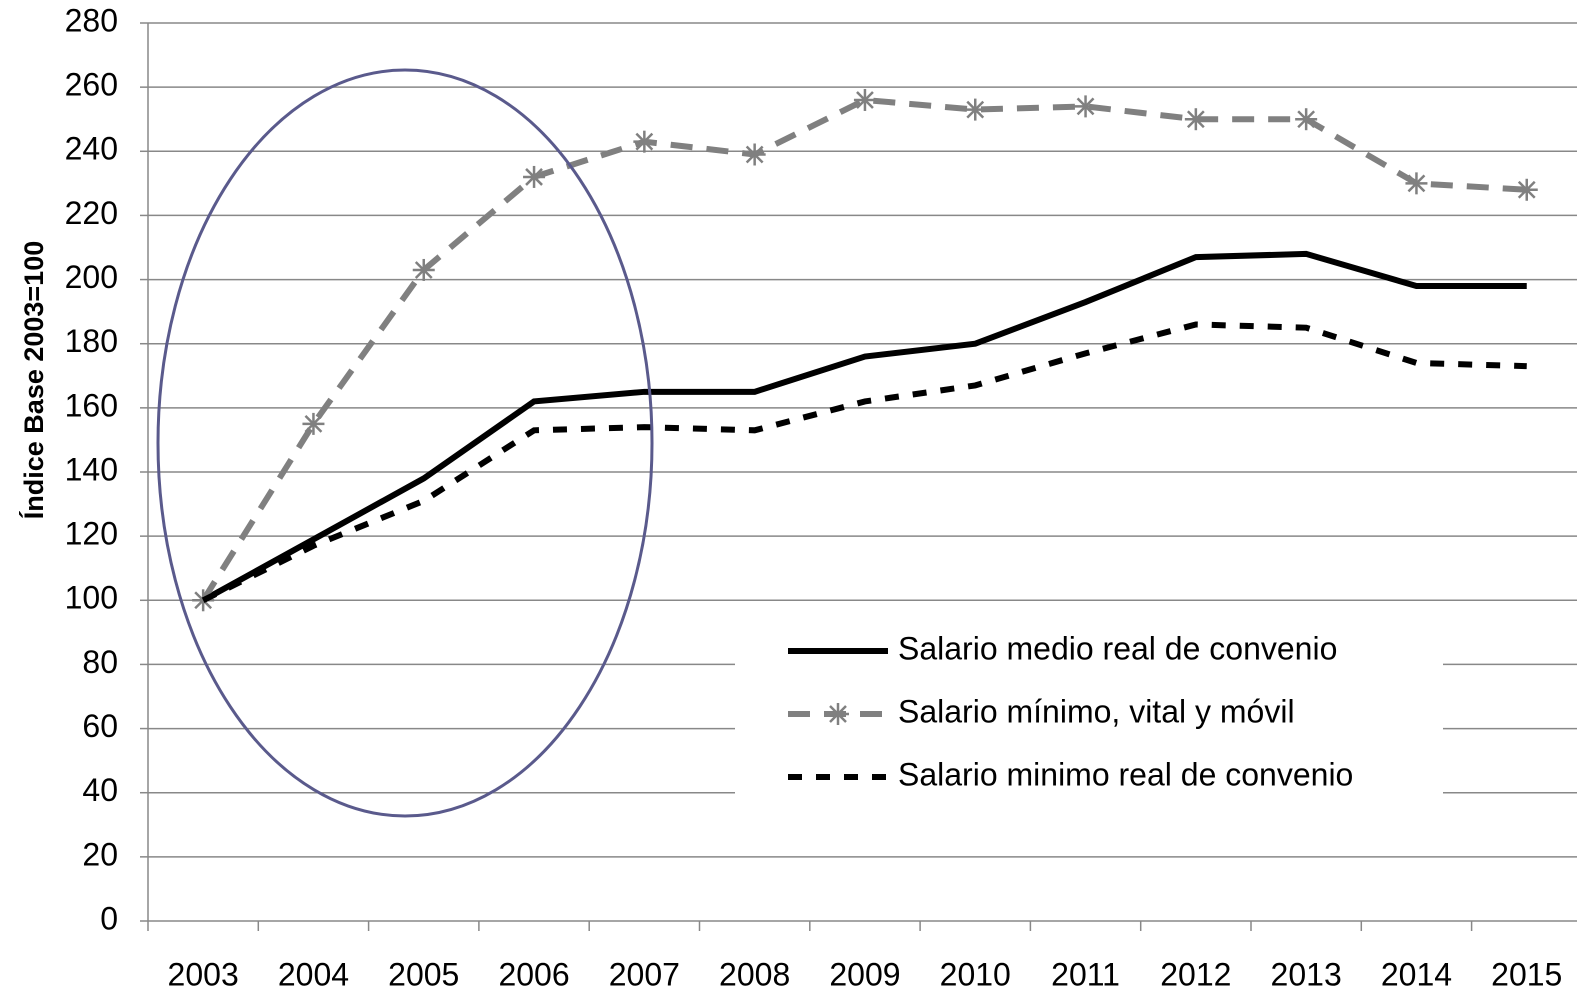 The image size is (1577, 1001). I want to click on y-tick-label: 40, so click(100, 790).